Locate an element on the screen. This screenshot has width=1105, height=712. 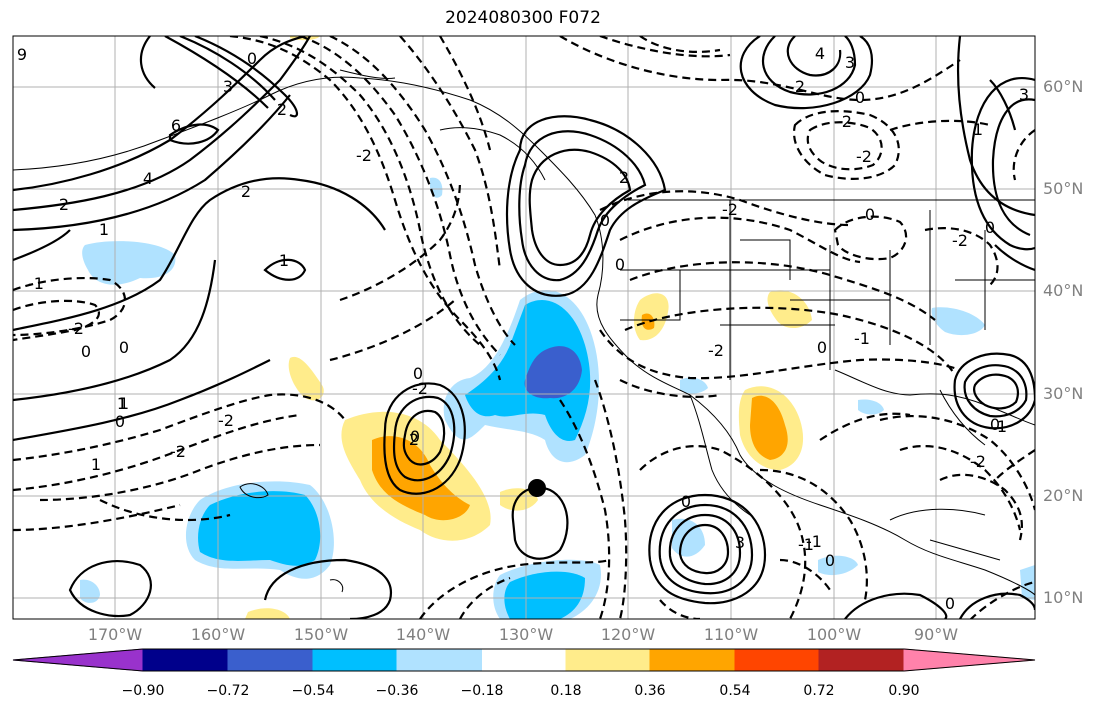
colorbar-tick: −0.72 is located at coordinates (228, 691).